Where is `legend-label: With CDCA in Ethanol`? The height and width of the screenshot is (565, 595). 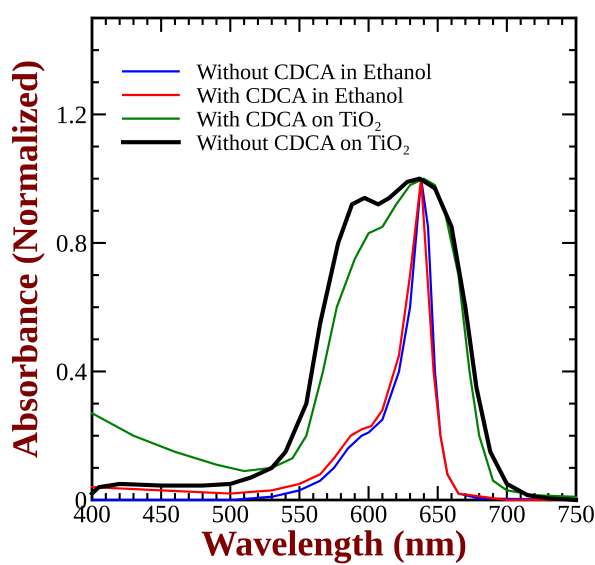
legend-label: With CDCA in Ethanol is located at coordinates (300, 95).